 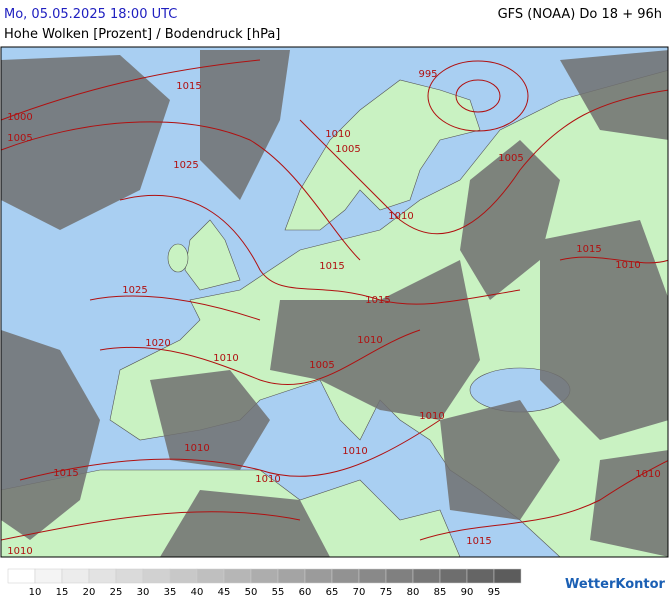 What do you see at coordinates (157, 343) in the screenshot?
I see `isobar-label: 1020` at bounding box center [157, 343].